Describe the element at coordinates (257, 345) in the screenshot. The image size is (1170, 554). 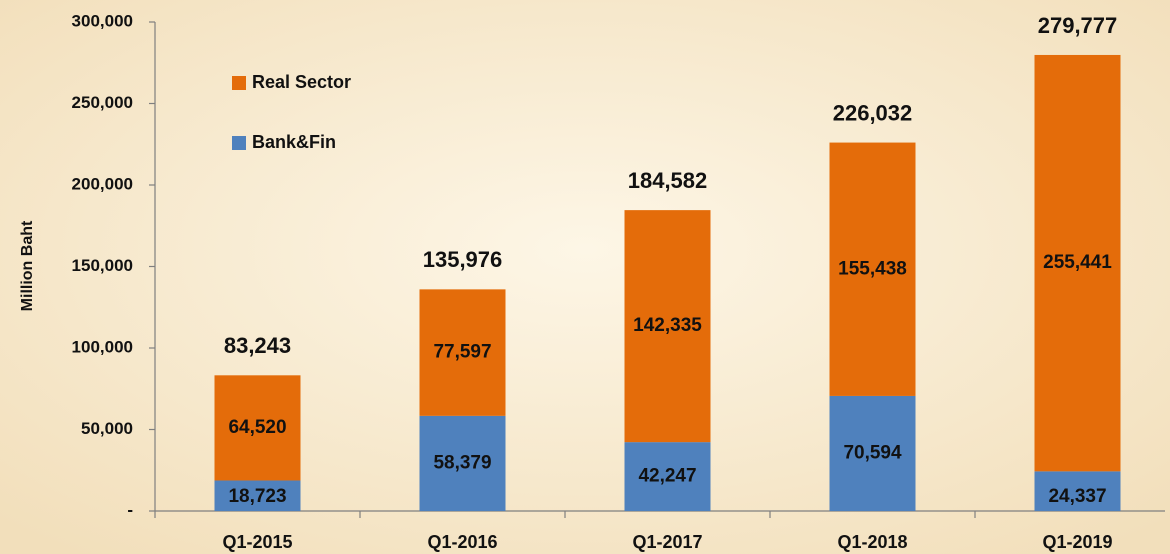
I see `total-label: 83,243` at that location.